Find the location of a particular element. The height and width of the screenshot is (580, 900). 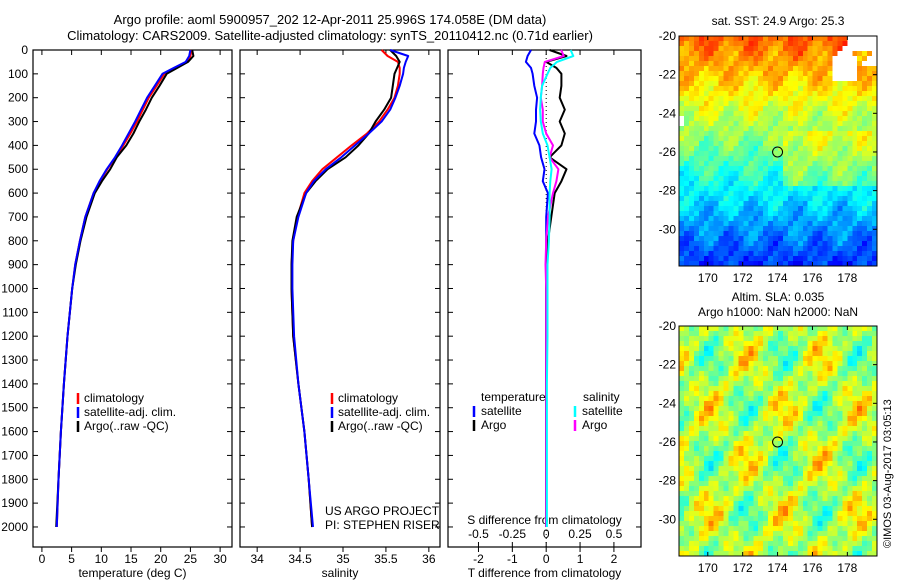

credit-text: ©IMOS 03-Aug-2017 03:05:13 is located at coordinates (888, 473).